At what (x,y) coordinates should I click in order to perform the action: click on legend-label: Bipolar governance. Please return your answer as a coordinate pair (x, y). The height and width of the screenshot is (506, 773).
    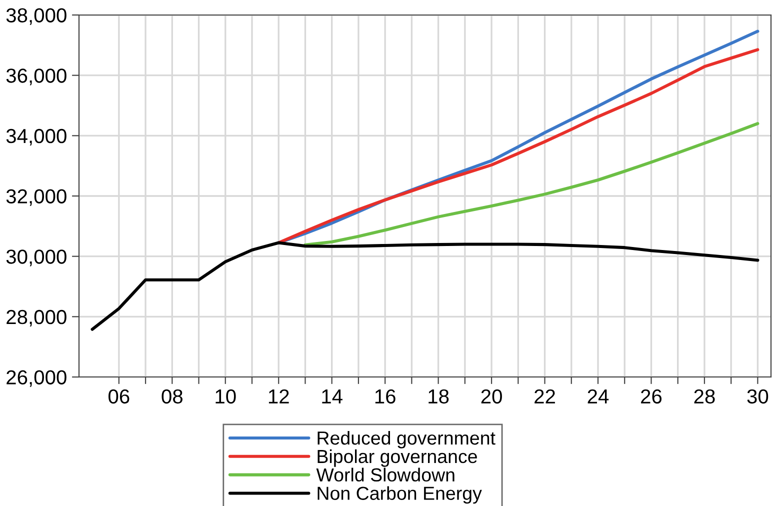
    Looking at the image, I should click on (397, 458).